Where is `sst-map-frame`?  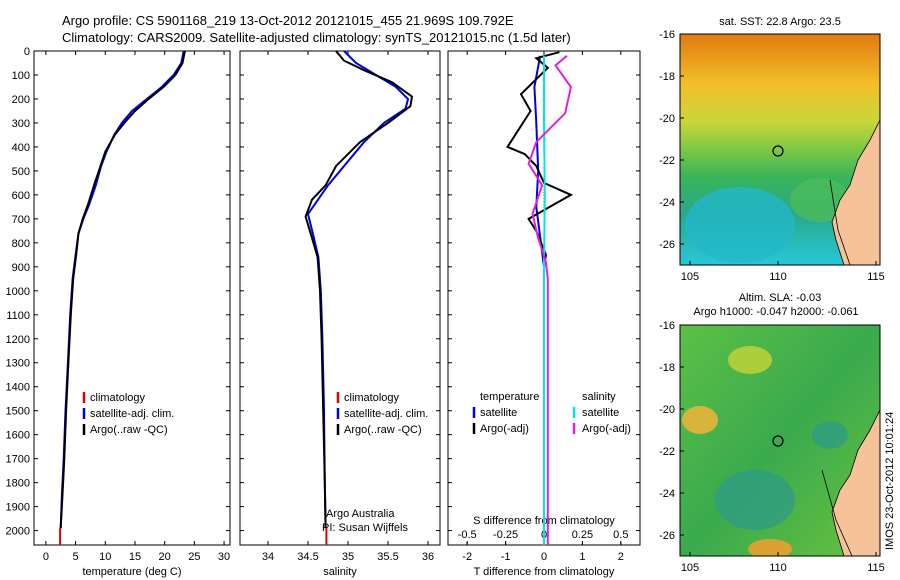 sst-map-frame is located at coordinates (780, 149).